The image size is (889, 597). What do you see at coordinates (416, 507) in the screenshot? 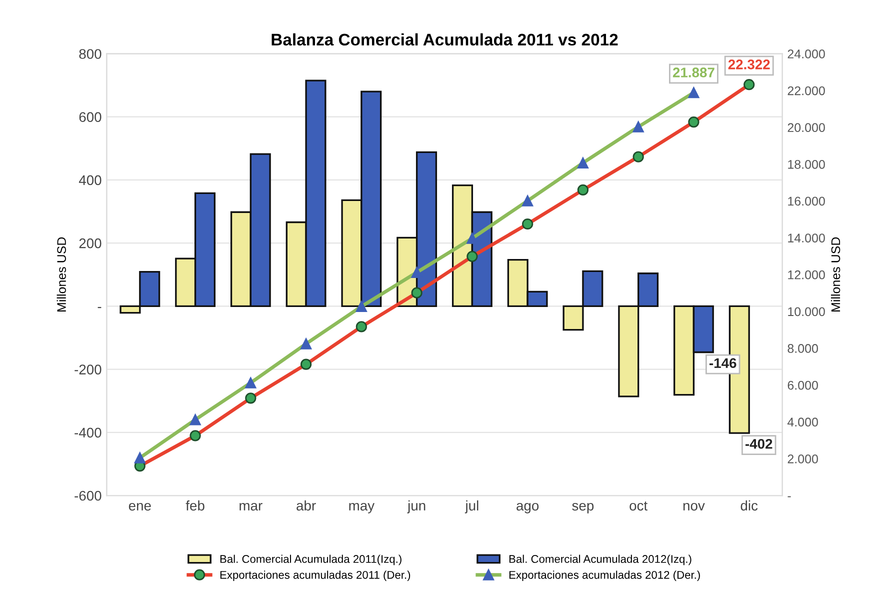
I see `x-tick-label: jun` at bounding box center [416, 507].